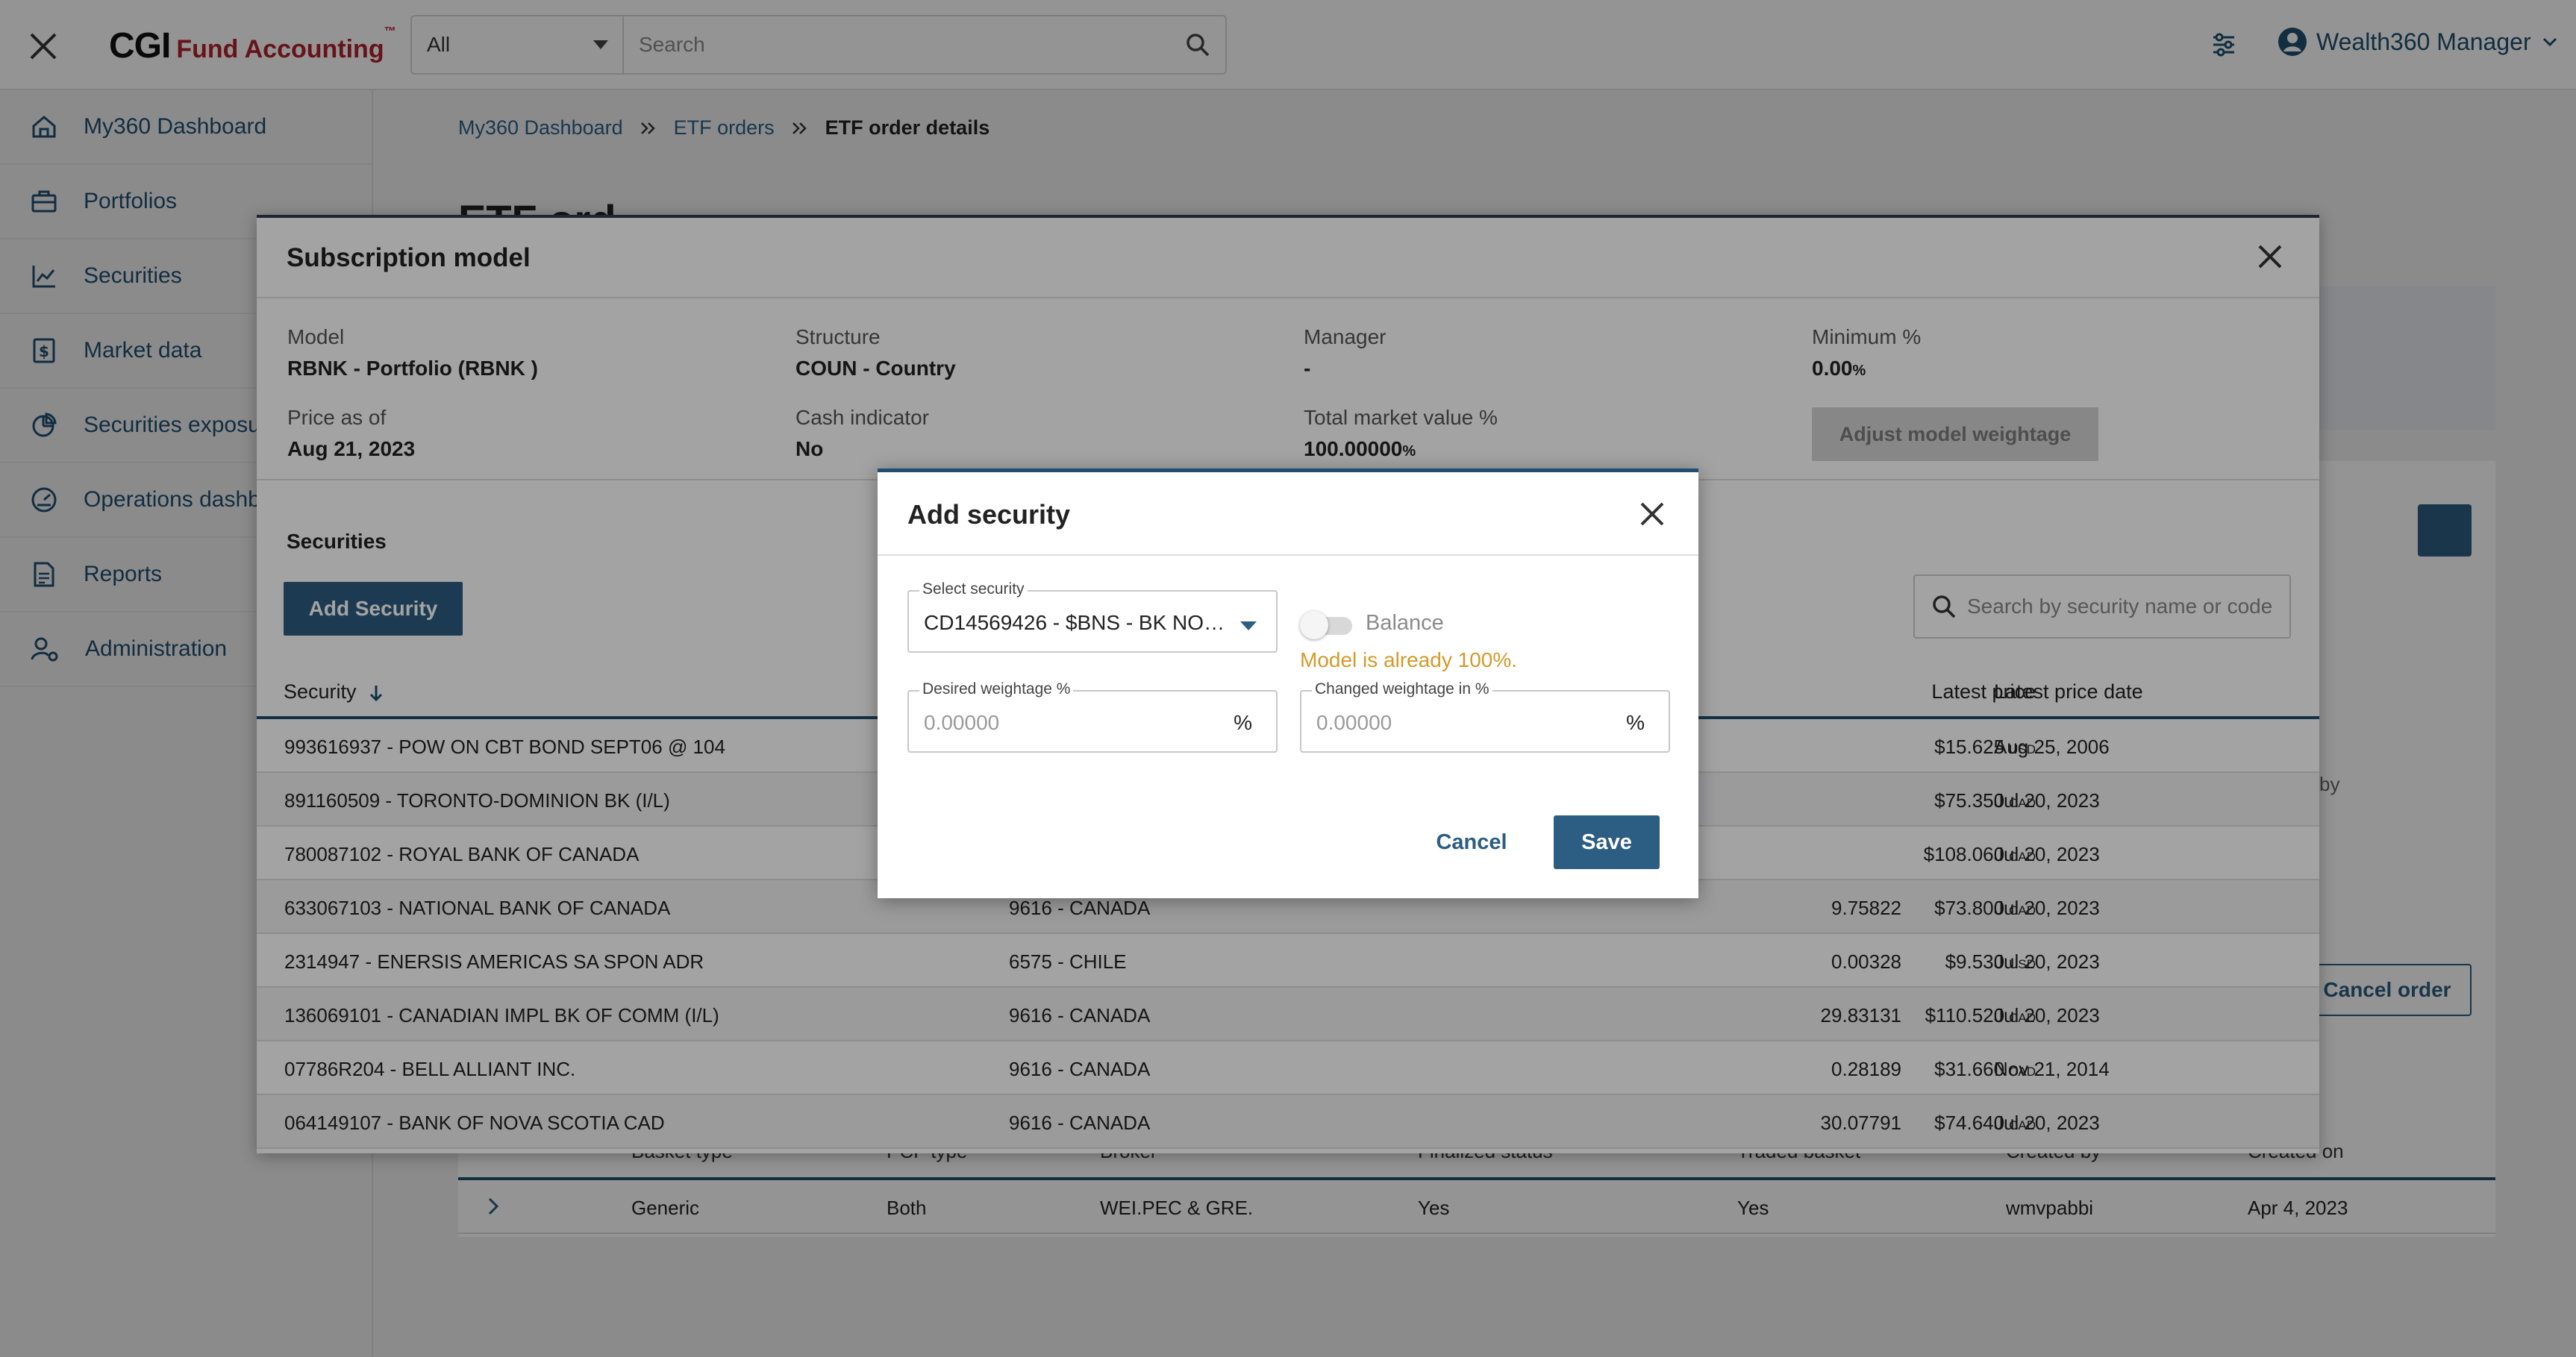 The image size is (2576, 1357). Describe the element at coordinates (1930, 1069) in the screenshot. I see `latest-price-cell: $31.660 CAD` at that location.